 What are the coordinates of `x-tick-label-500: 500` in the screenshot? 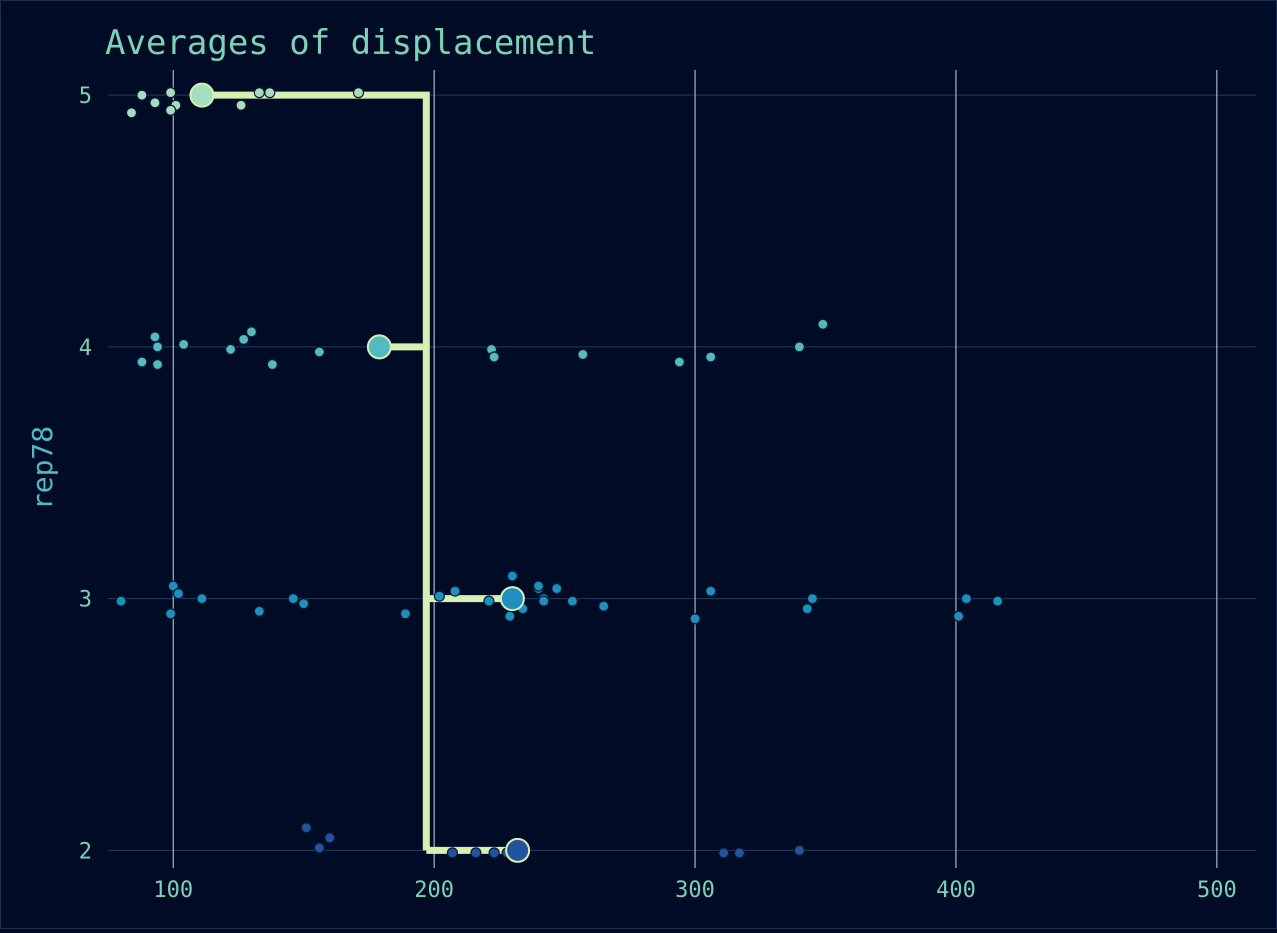 It's located at (1217, 890).